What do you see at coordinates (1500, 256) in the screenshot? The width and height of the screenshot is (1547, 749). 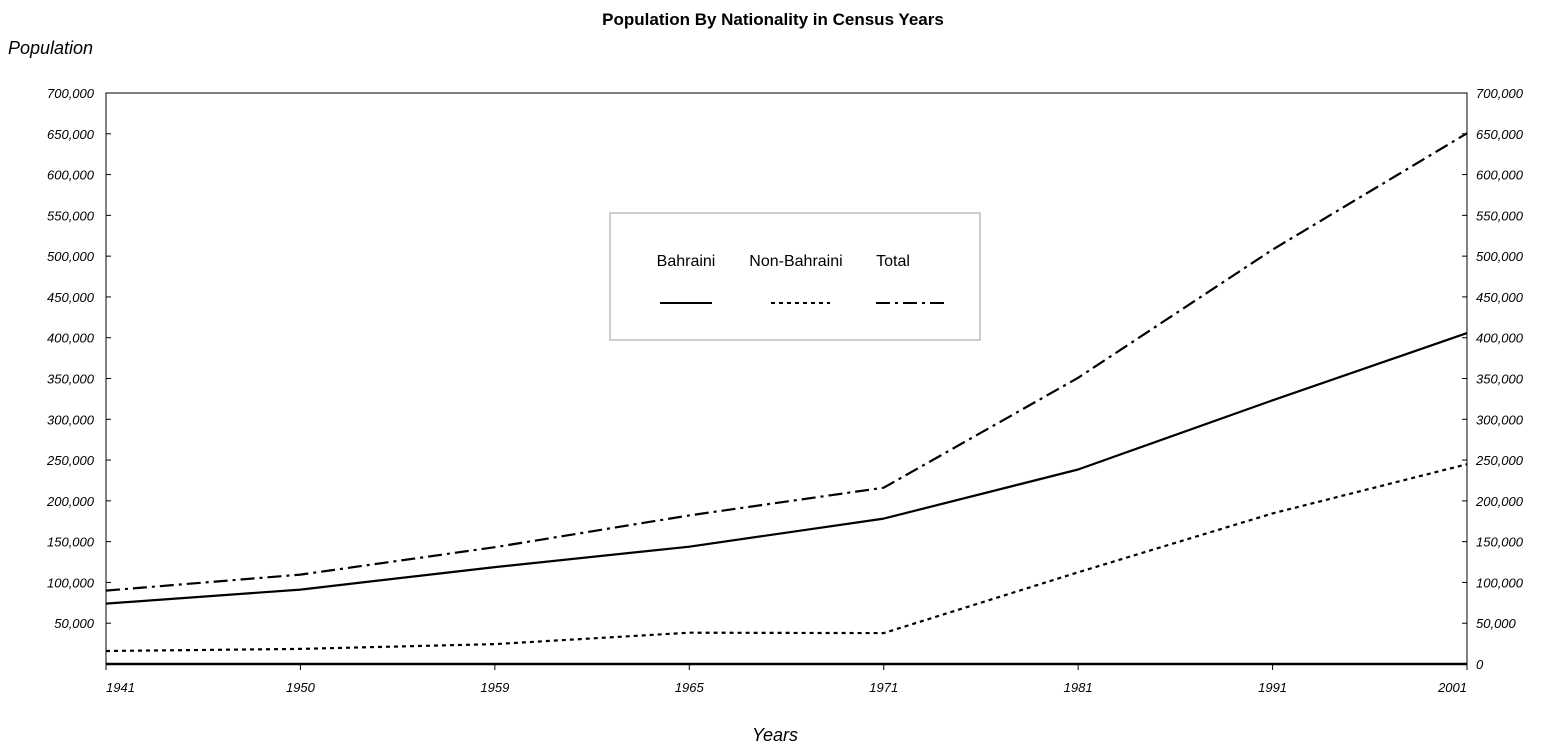 I see `right-tick-label: 500,000` at bounding box center [1500, 256].